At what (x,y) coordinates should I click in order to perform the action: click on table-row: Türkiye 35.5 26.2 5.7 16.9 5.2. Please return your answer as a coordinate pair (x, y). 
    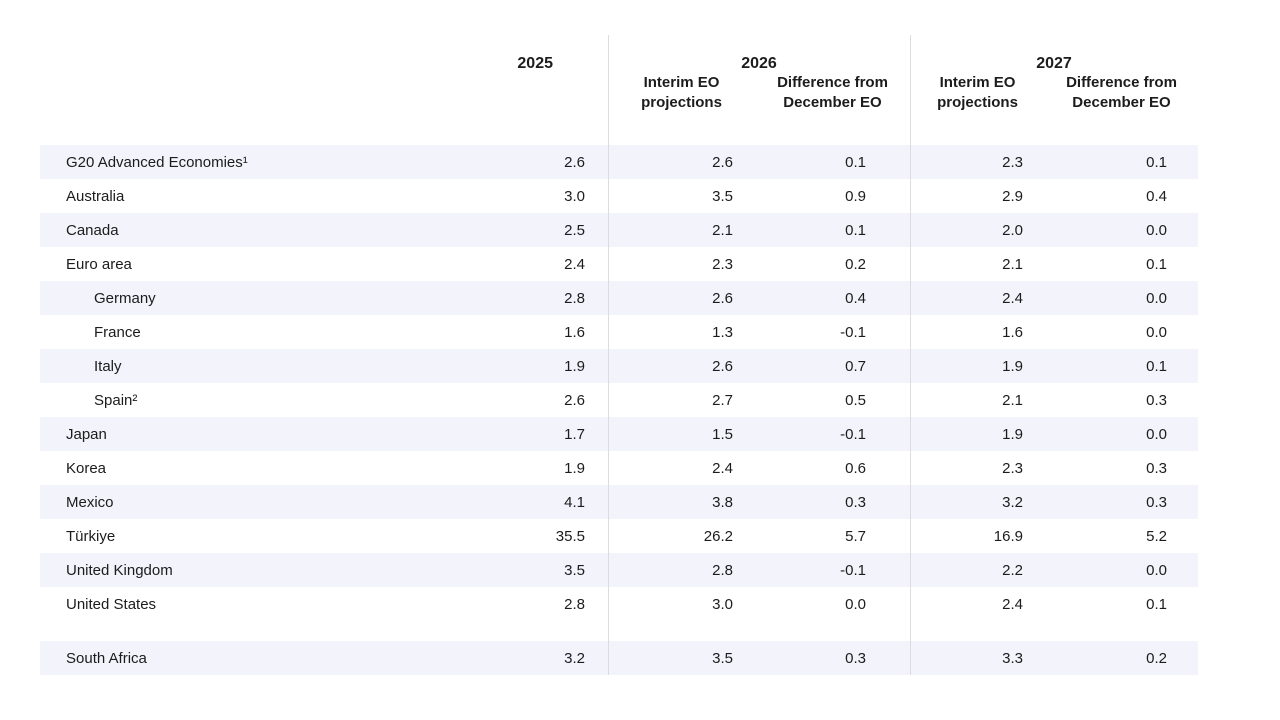
    Looking at the image, I should click on (619, 536).